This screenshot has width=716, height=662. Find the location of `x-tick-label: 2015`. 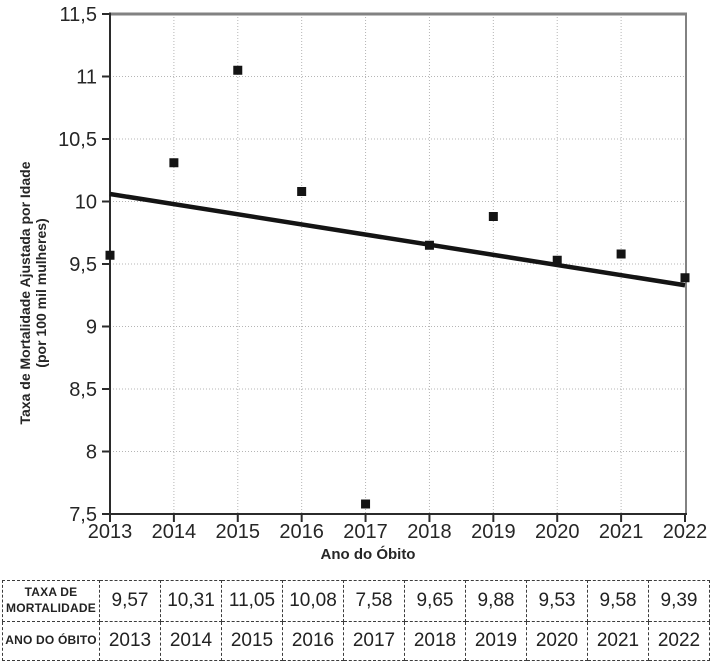

x-tick-label: 2015 is located at coordinates (238, 532).